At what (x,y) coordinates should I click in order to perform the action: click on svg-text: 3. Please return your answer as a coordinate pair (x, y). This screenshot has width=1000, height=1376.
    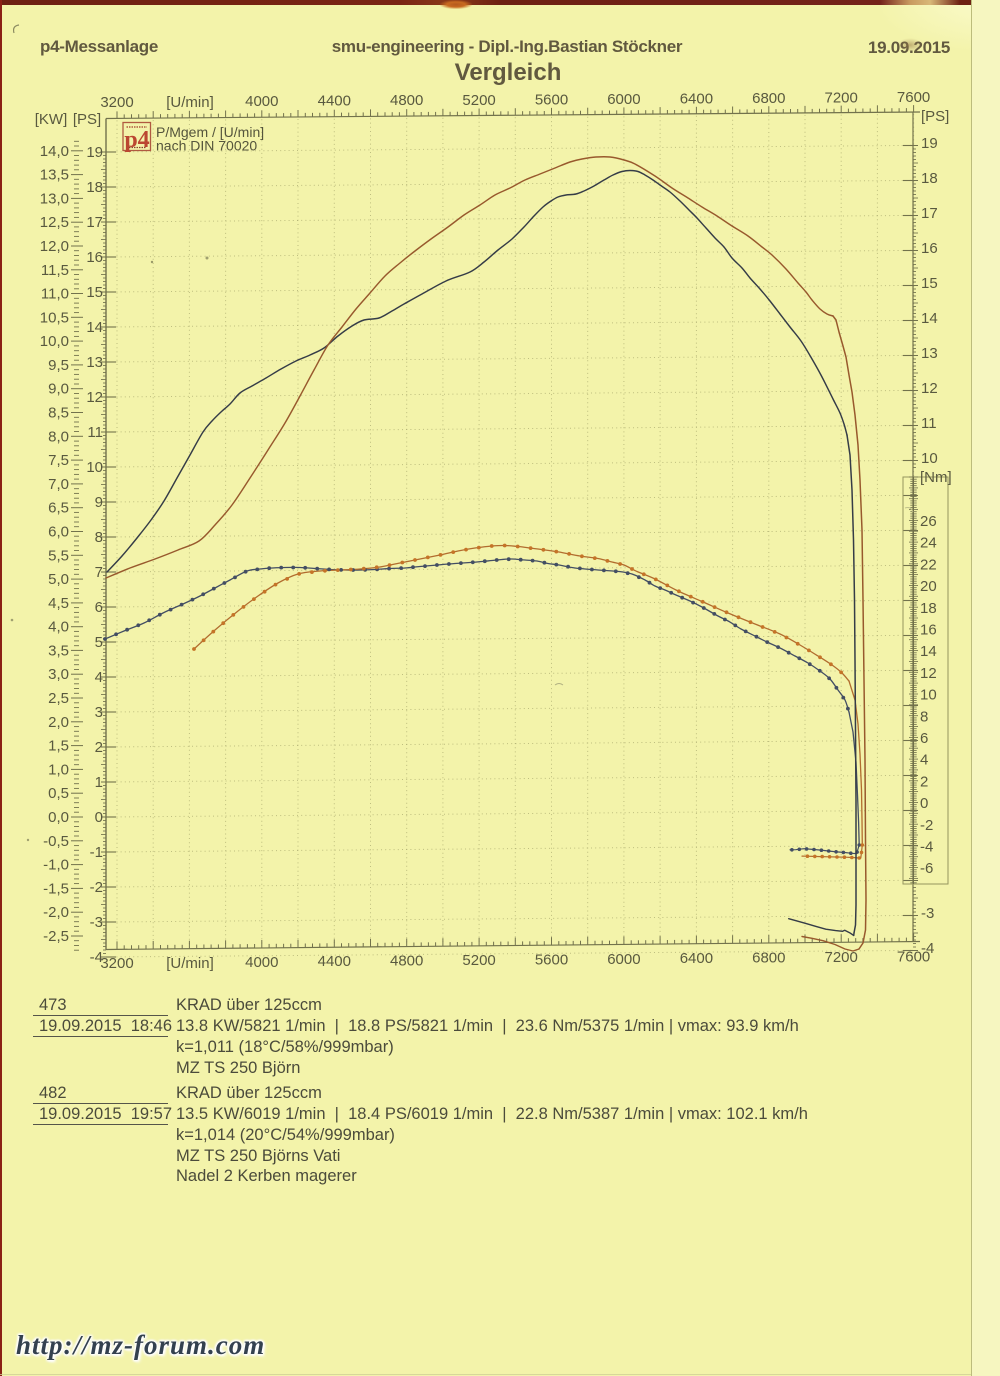
    Looking at the image, I should click on (99, 712).